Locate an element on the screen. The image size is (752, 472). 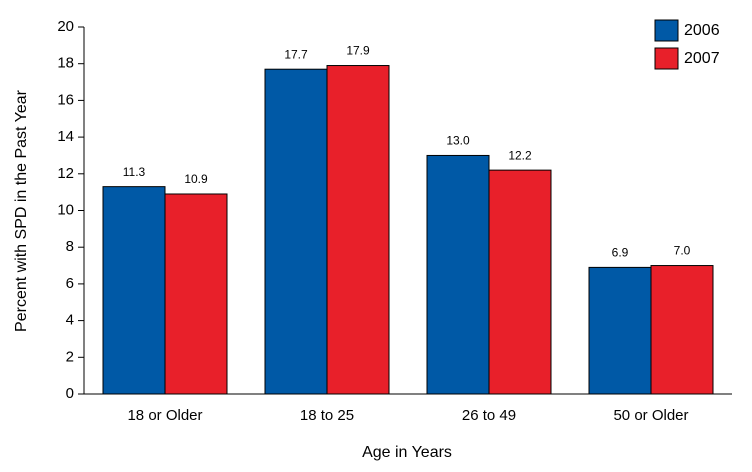
y-tick-label: 18 is located at coordinates (65, 63).